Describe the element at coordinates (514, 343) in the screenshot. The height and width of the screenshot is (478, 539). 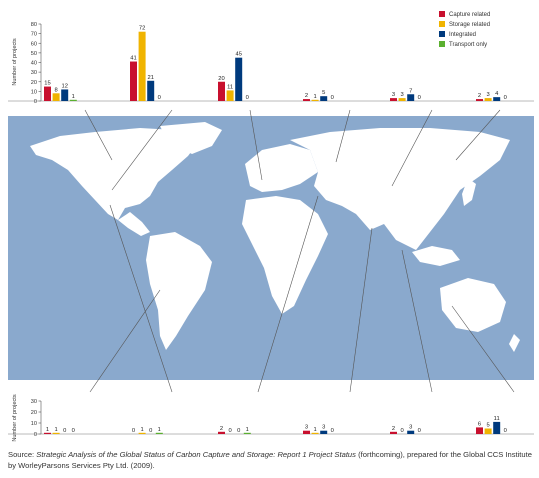
I see `land-new-zealand` at that location.